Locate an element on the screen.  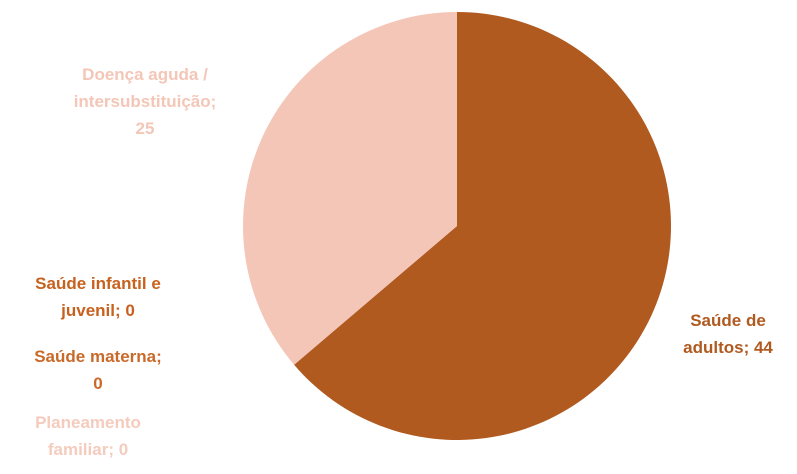
data-label-line: Planeamento is located at coordinates (88, 422).